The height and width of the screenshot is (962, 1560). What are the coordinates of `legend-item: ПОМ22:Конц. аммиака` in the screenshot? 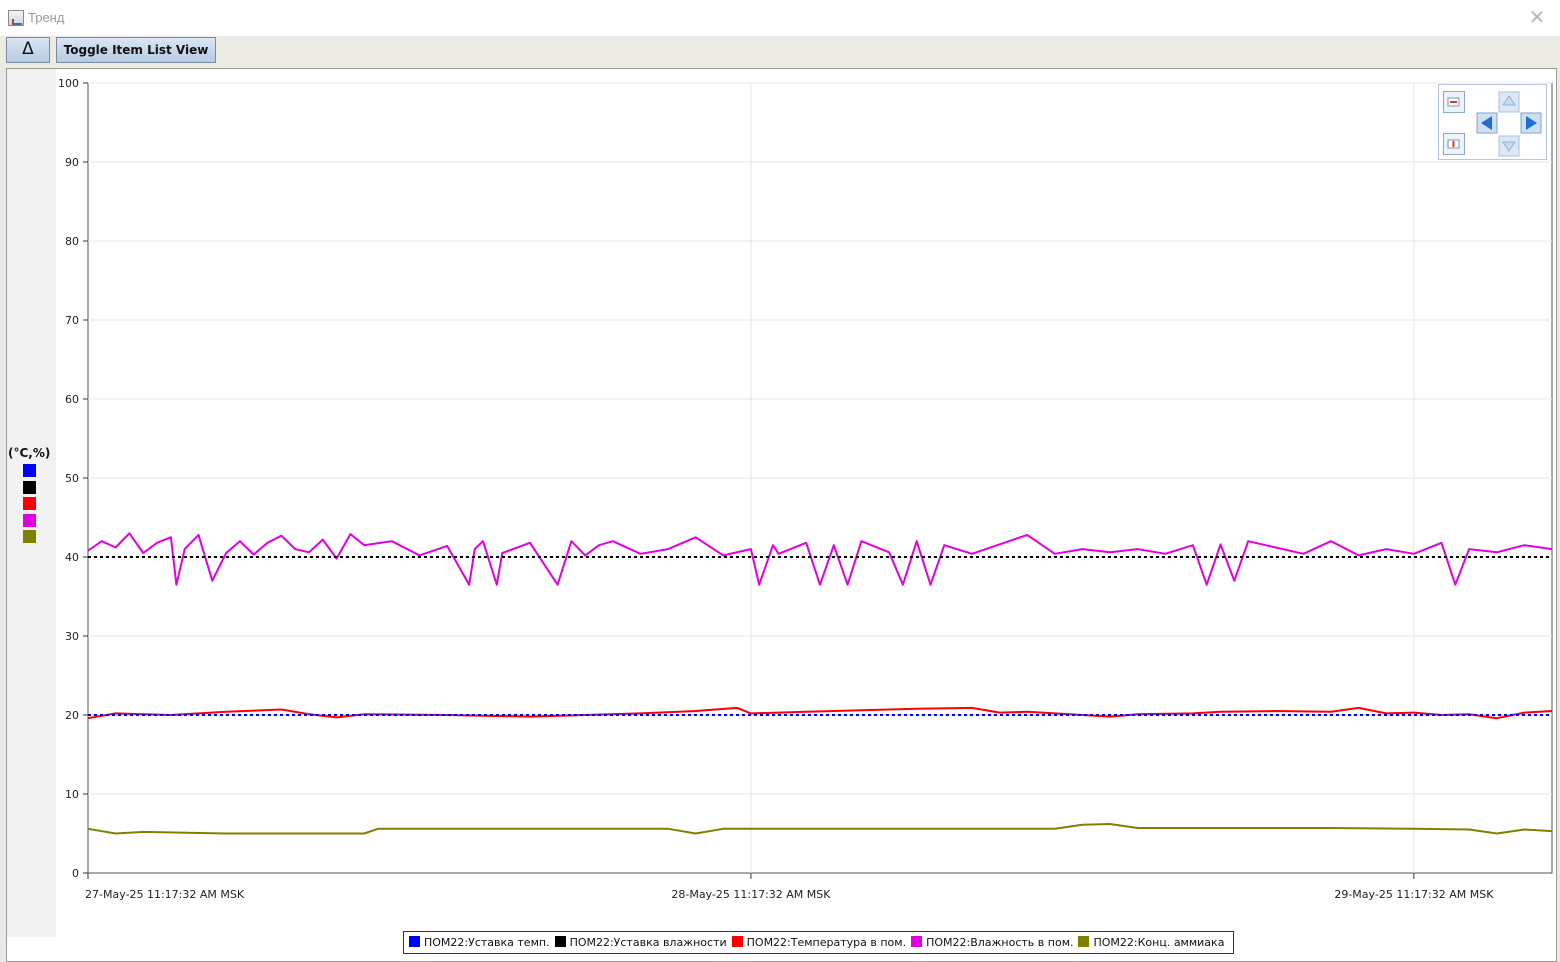 It's located at (1151, 942).